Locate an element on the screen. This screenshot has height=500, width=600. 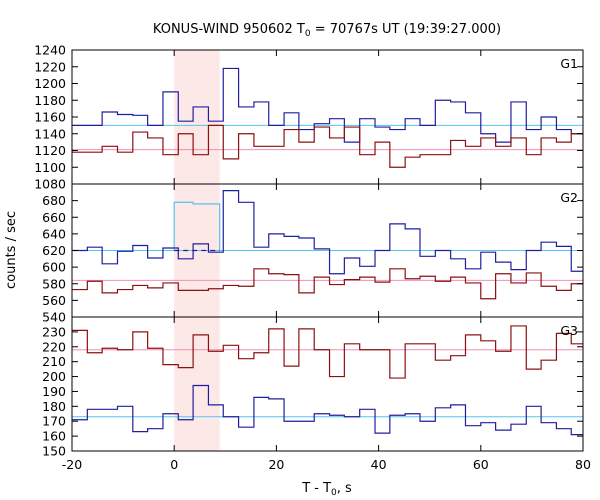
g3-ytick-label: 190 is located at coordinates (54, 391).